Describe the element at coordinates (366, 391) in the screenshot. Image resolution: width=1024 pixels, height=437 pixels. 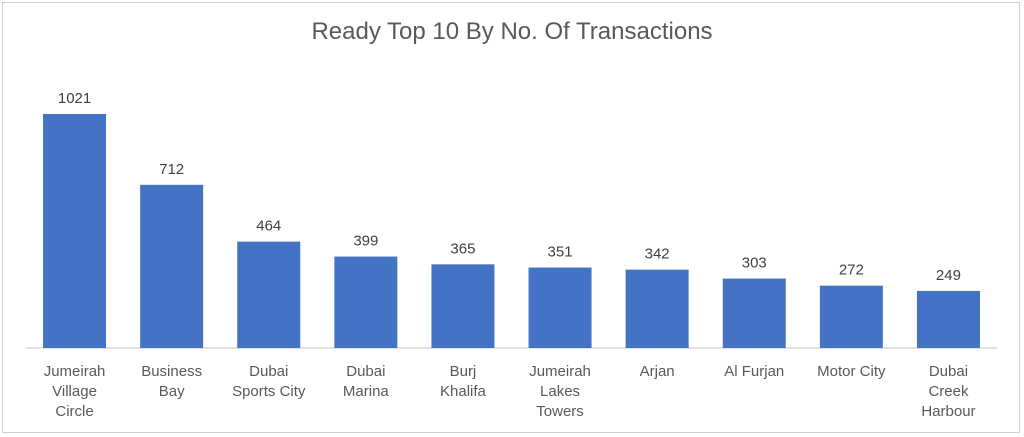
I see `category-label: Marina` at that location.